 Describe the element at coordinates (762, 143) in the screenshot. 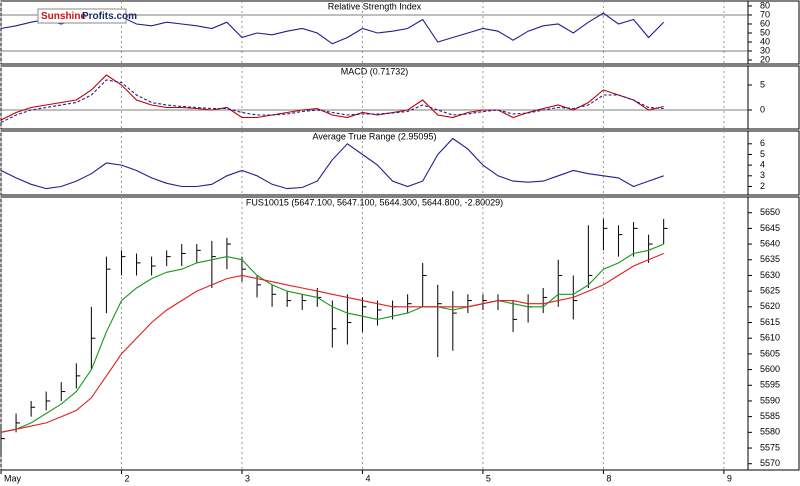

I see `y-tick-label: 6` at that location.